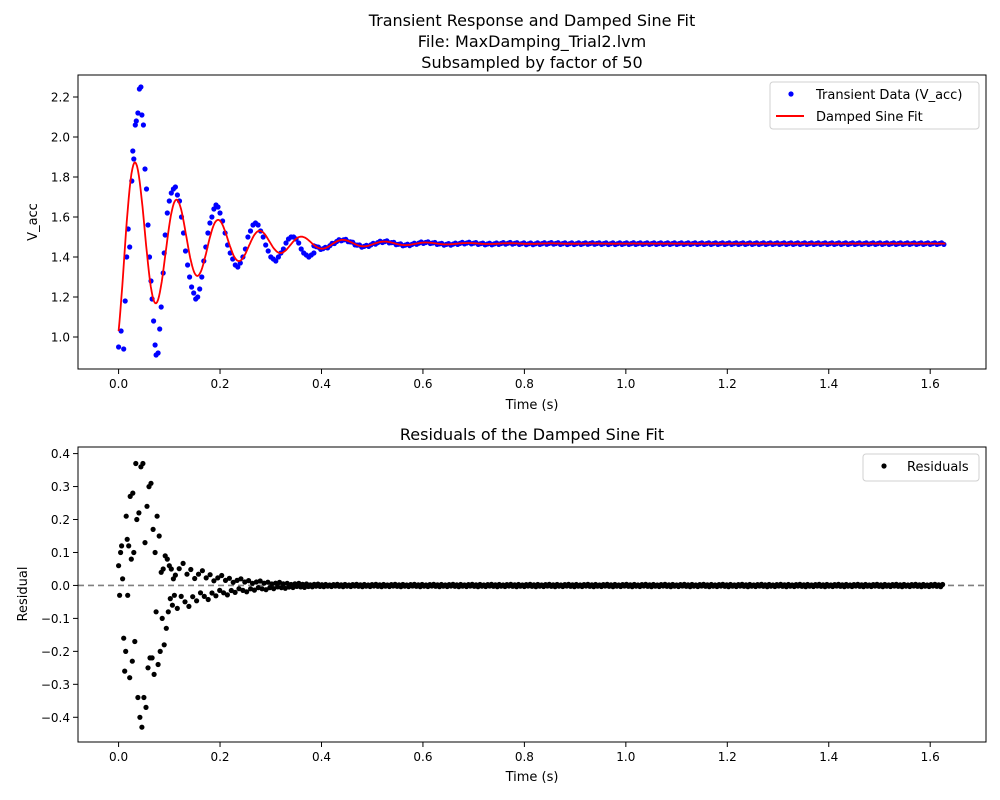  Describe the element at coordinates (888, 95) in the screenshot. I see `legend-label-transient-data: Transient Data (V_acc)` at that location.